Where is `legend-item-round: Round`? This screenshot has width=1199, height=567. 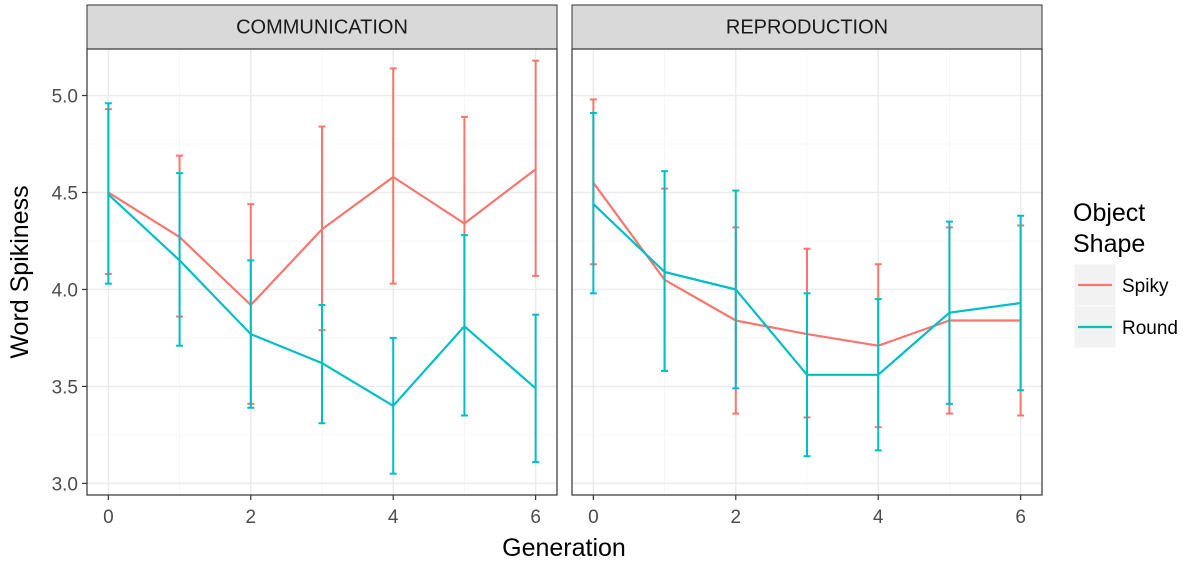 legend-item-round: Round is located at coordinates (1125, 327).